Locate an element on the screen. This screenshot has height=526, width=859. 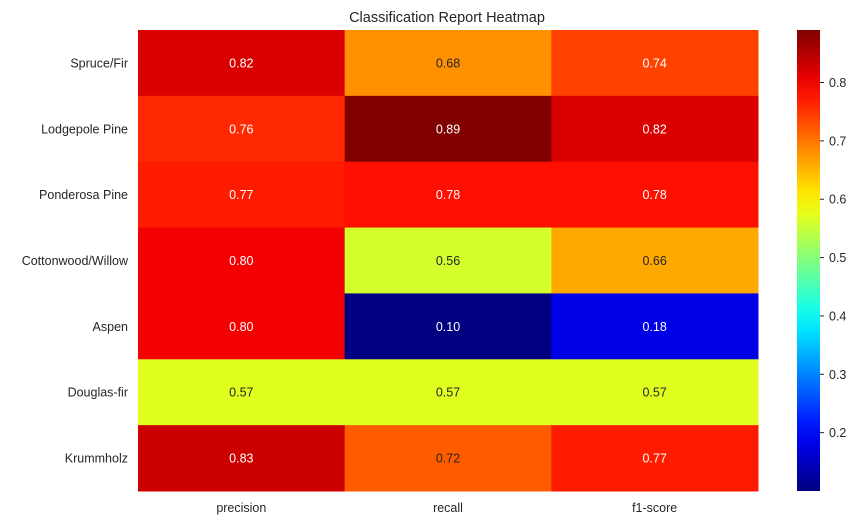
x-tick-label: recall is located at coordinates (448, 508).